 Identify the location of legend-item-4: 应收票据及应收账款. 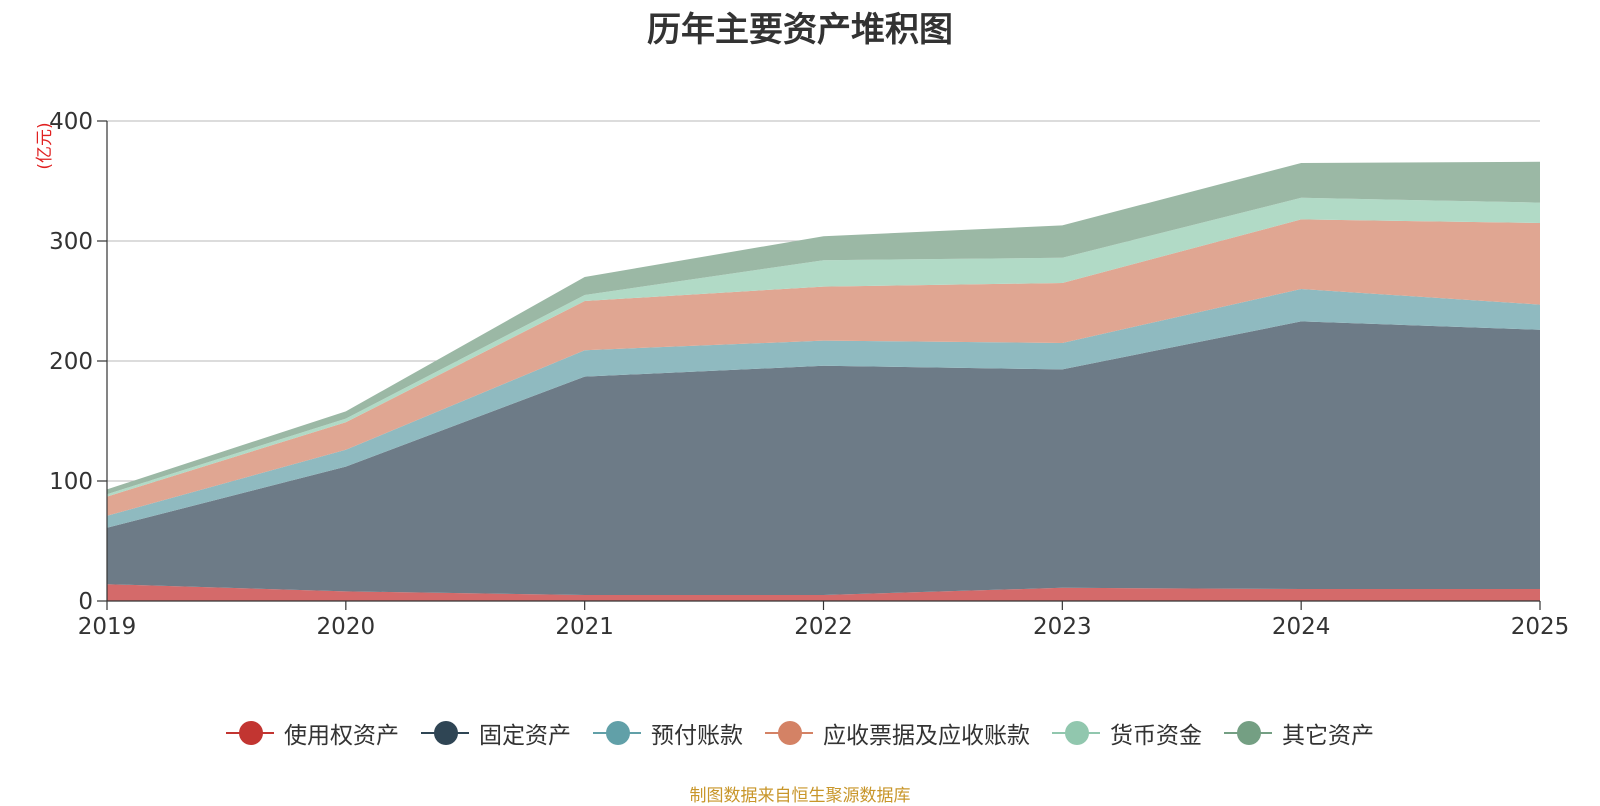
(897, 733).